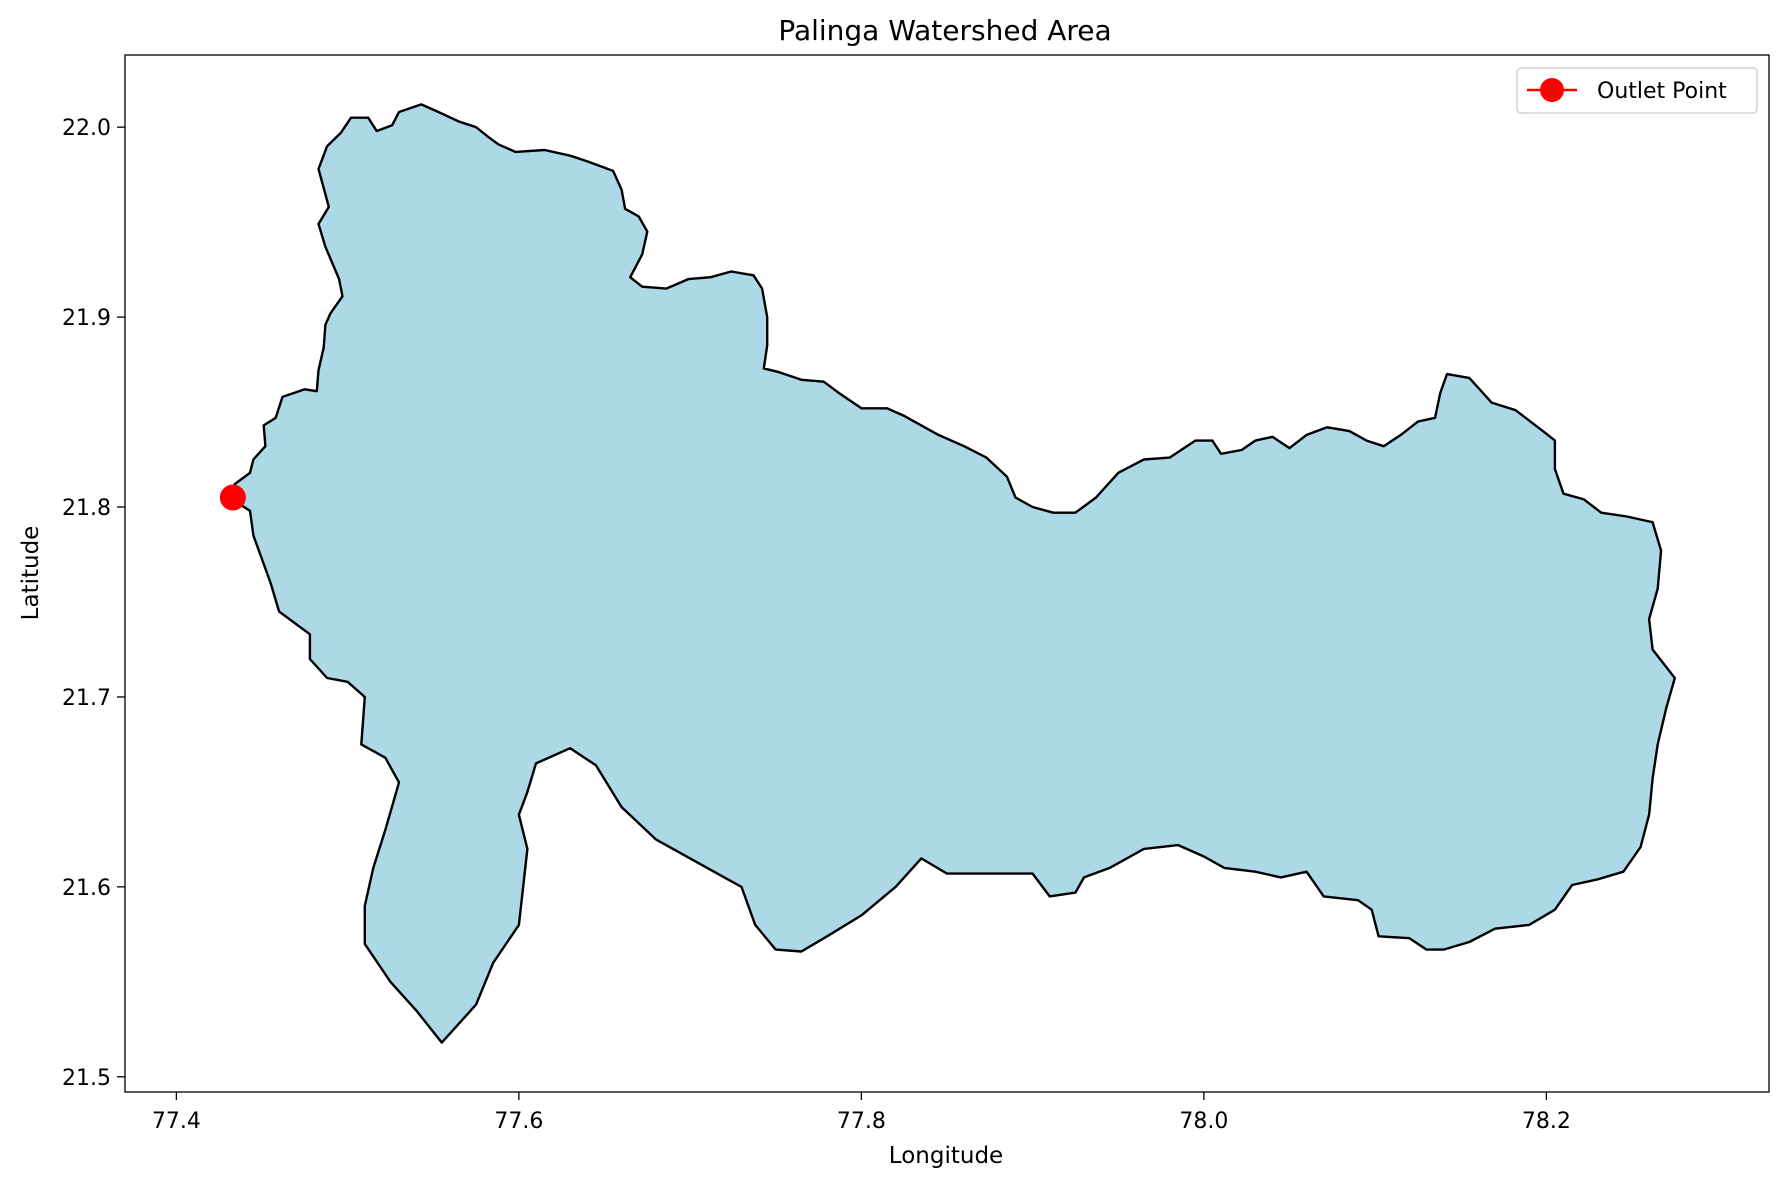 The height and width of the screenshot is (1187, 1781). What do you see at coordinates (1552, 90) in the screenshot?
I see `legend-marker-swatch` at bounding box center [1552, 90].